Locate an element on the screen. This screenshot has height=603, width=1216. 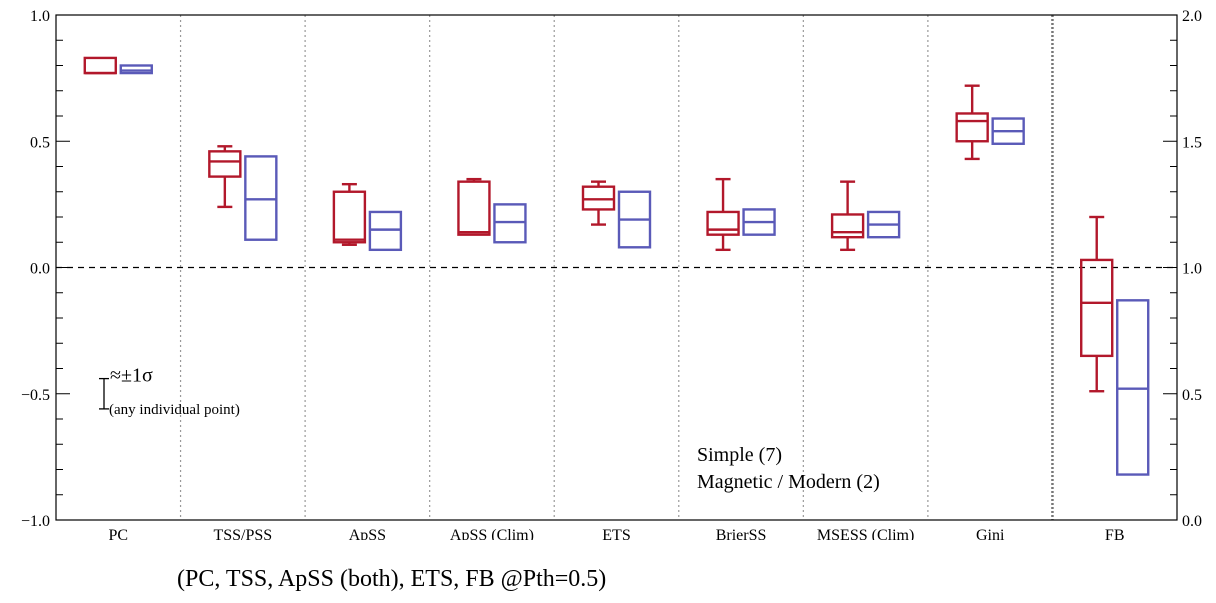
box-simple-apss is located at coordinates (349, 214).